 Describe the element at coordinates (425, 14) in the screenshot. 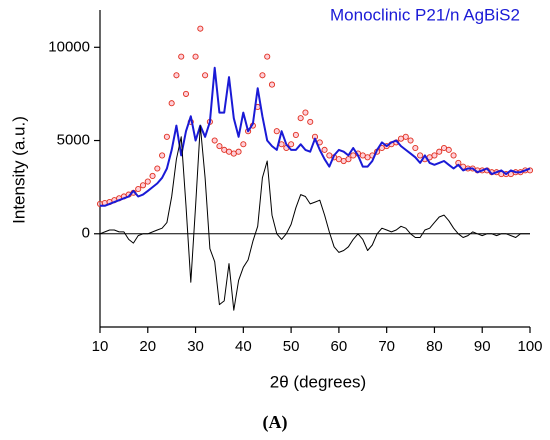

I see `chart-title: Monoclinic P21/n AgBiS2` at that location.